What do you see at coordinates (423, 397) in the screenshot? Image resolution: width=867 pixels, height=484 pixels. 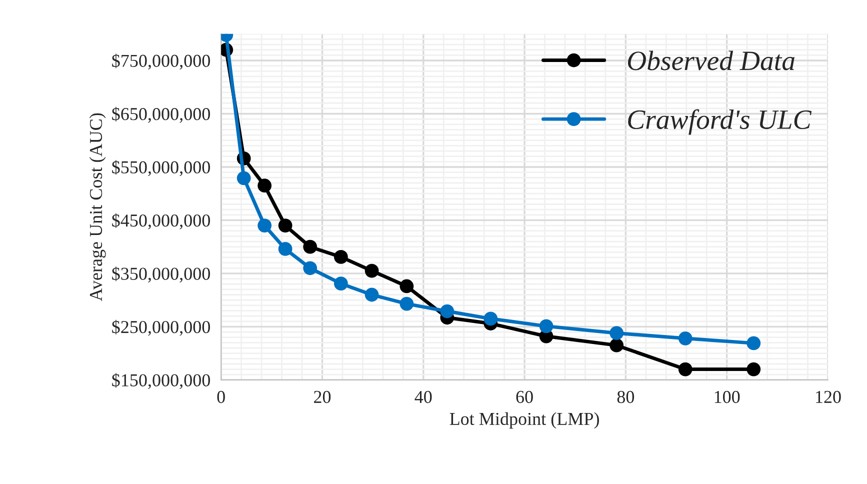 I see `x-tick-label: 40` at bounding box center [423, 397].